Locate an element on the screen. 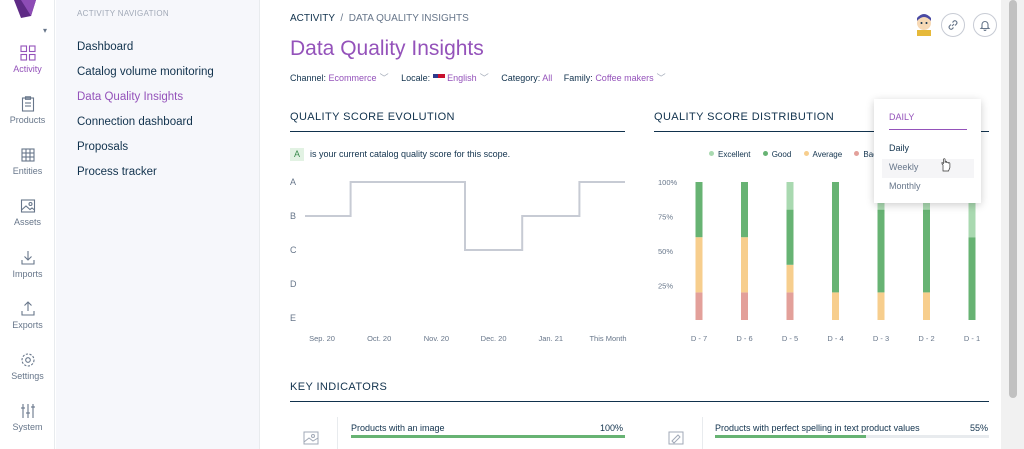 The width and height of the screenshot is (1024, 449). y-tick-label: 100% is located at coordinates (668, 182).